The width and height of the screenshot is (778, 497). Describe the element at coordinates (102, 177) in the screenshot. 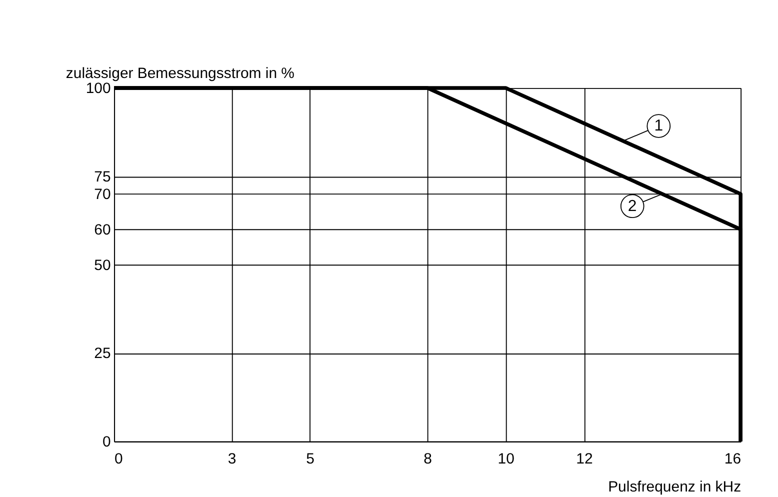

I see `y-tick-label: 75` at that location.